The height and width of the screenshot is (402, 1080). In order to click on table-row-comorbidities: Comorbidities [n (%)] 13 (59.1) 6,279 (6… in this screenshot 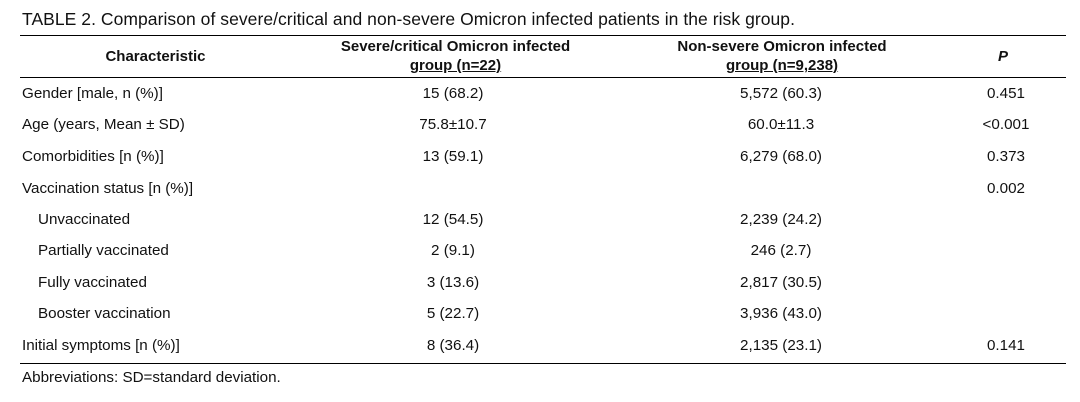, I will do `click(543, 157)`.